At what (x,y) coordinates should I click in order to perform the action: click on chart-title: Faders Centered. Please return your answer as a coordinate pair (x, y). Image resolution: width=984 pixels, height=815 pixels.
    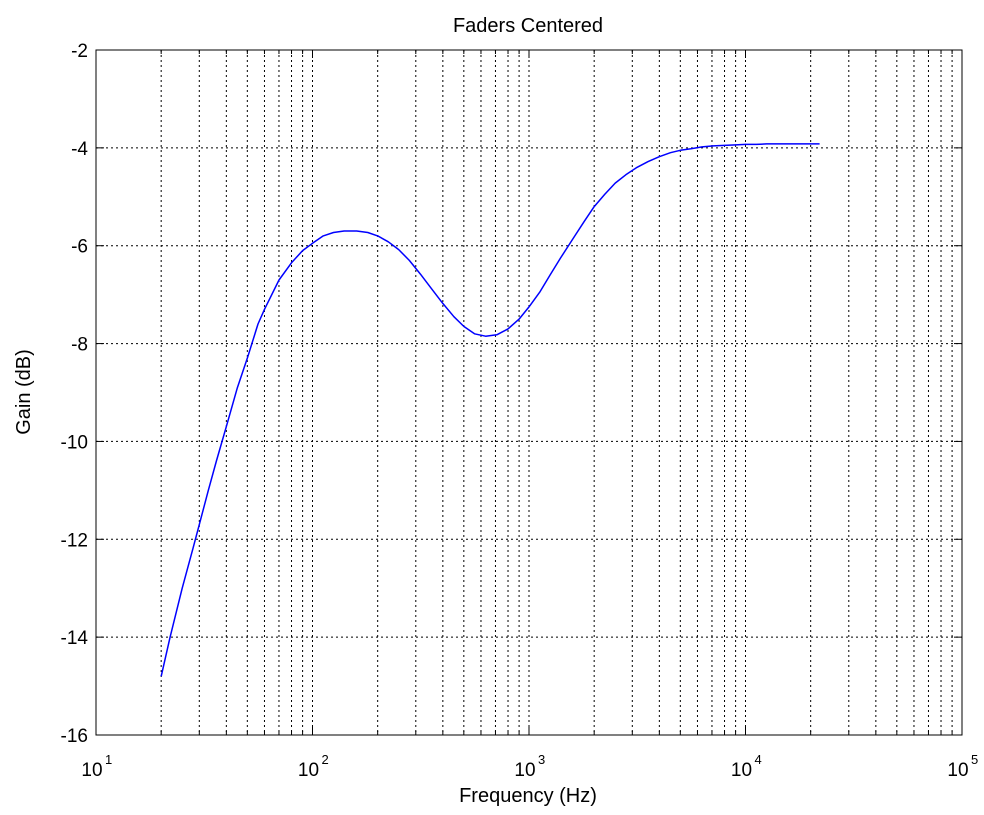
    Looking at the image, I should click on (528, 26).